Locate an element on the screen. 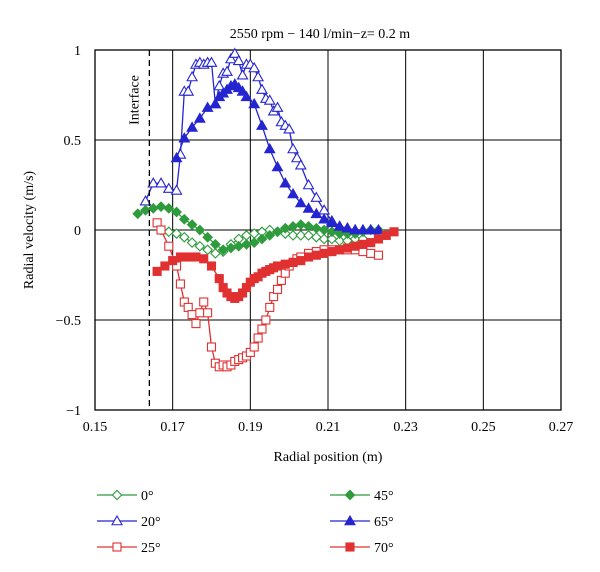 The image size is (600, 572). legend-label: 70° is located at coordinates (384, 548).